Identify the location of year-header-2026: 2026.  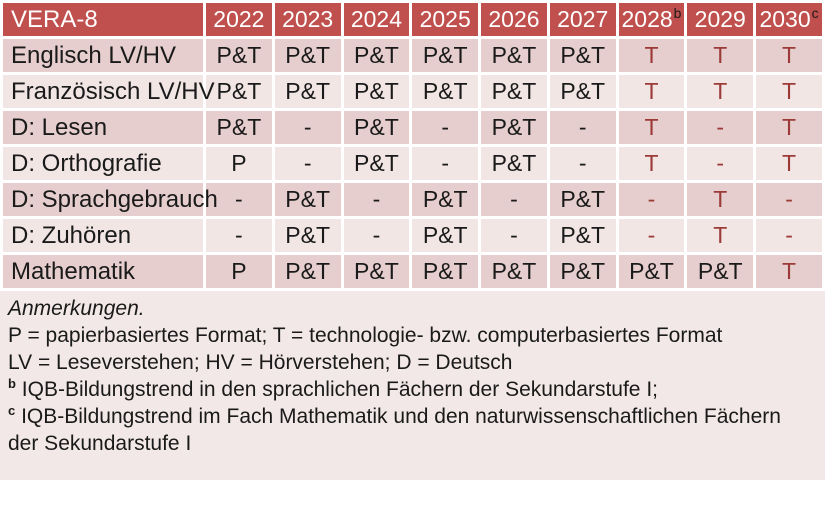
(514, 19).